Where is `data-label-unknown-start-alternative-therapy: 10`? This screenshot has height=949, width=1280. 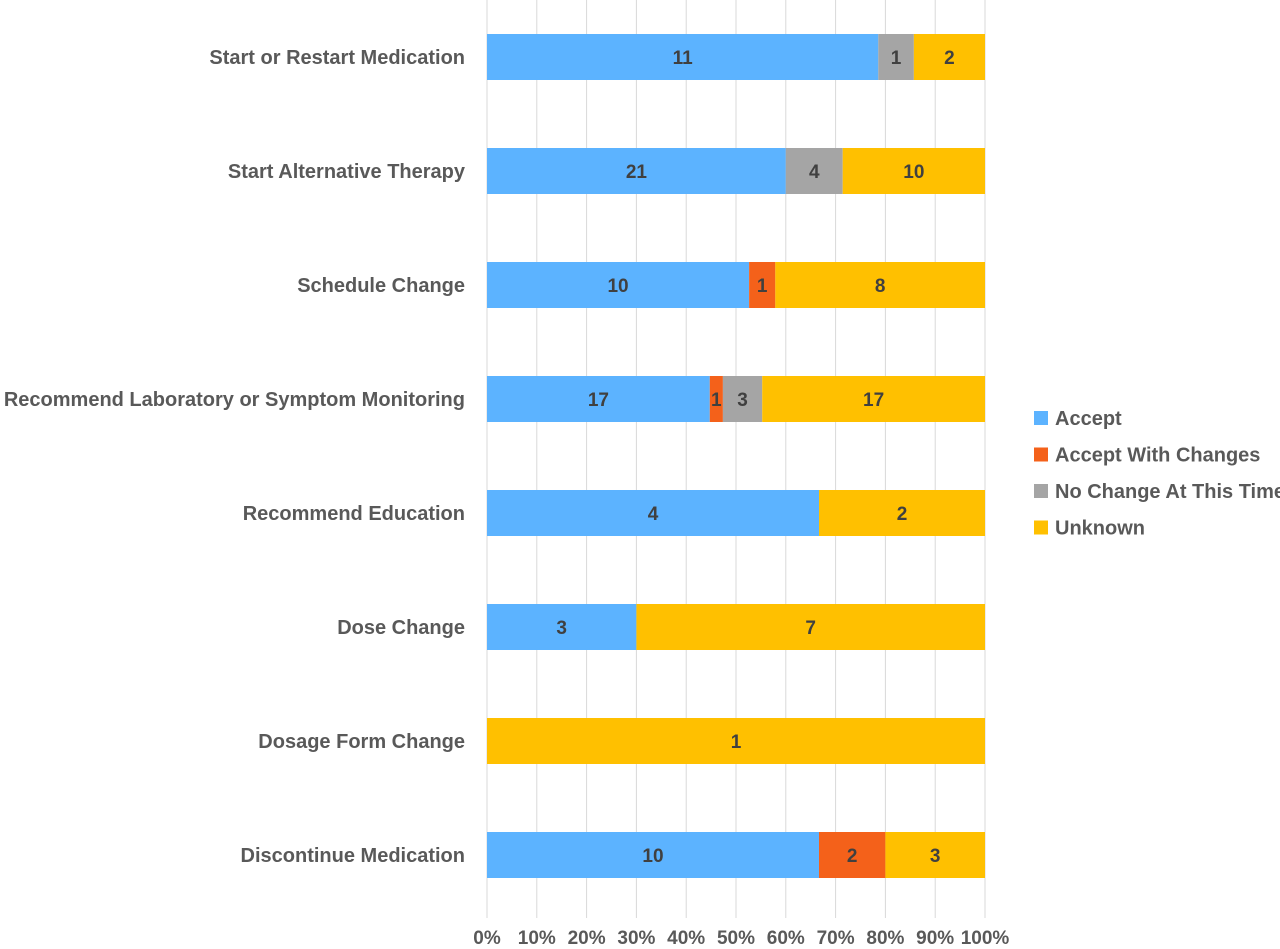 data-label-unknown-start-alternative-therapy: 10 is located at coordinates (913, 172).